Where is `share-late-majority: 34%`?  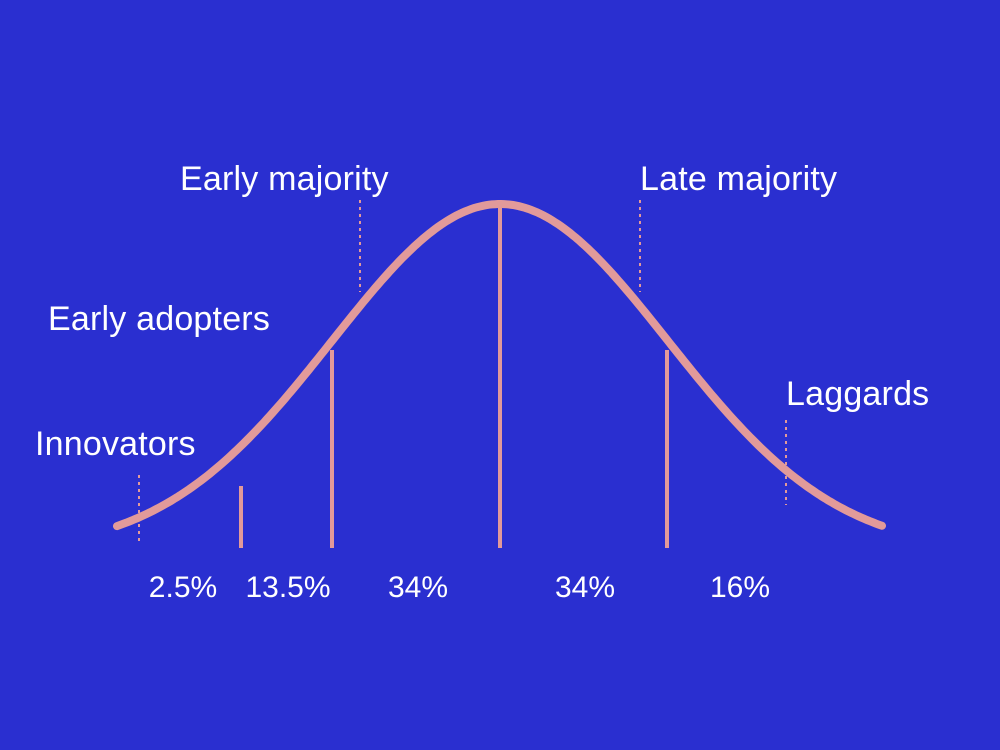 share-late-majority: 34% is located at coordinates (585, 587).